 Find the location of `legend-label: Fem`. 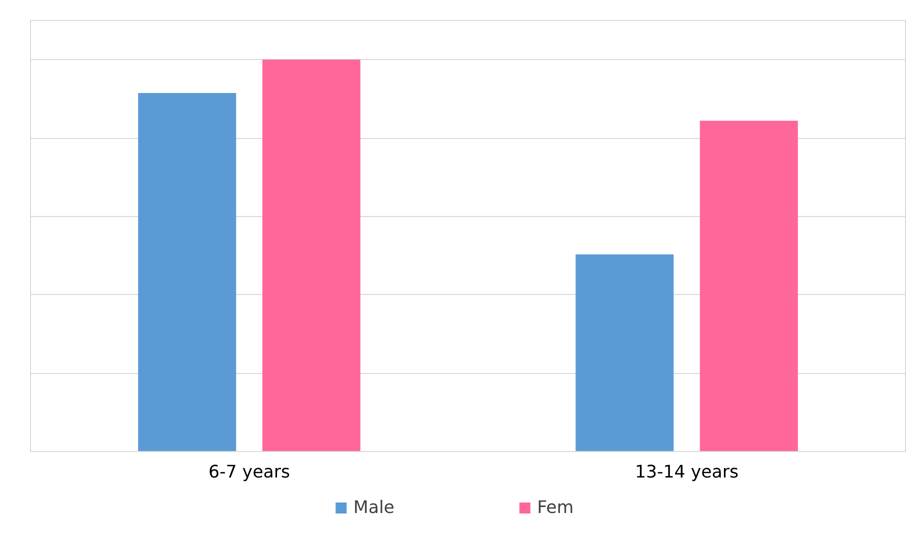

legend-label: Fem is located at coordinates (555, 508).